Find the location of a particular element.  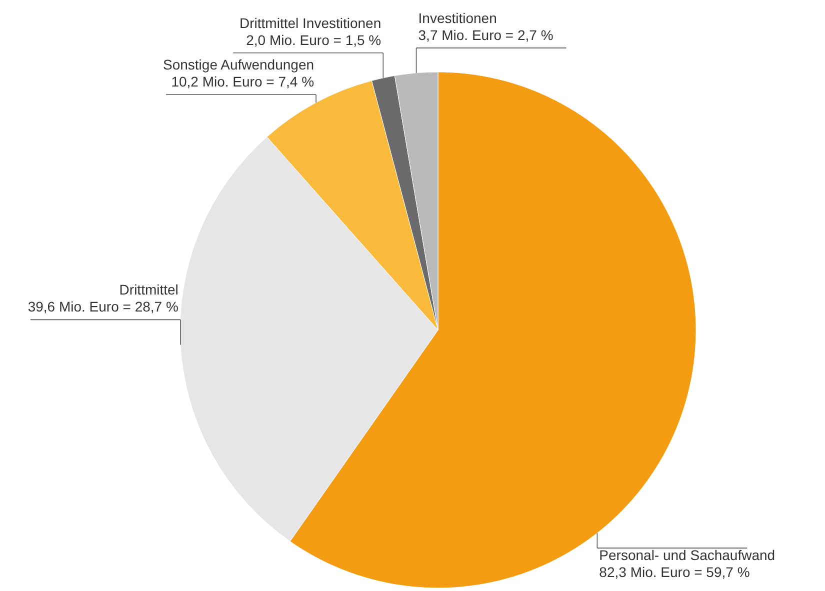

slice-label: Sonstige Aufwendungen is located at coordinates (238, 64).